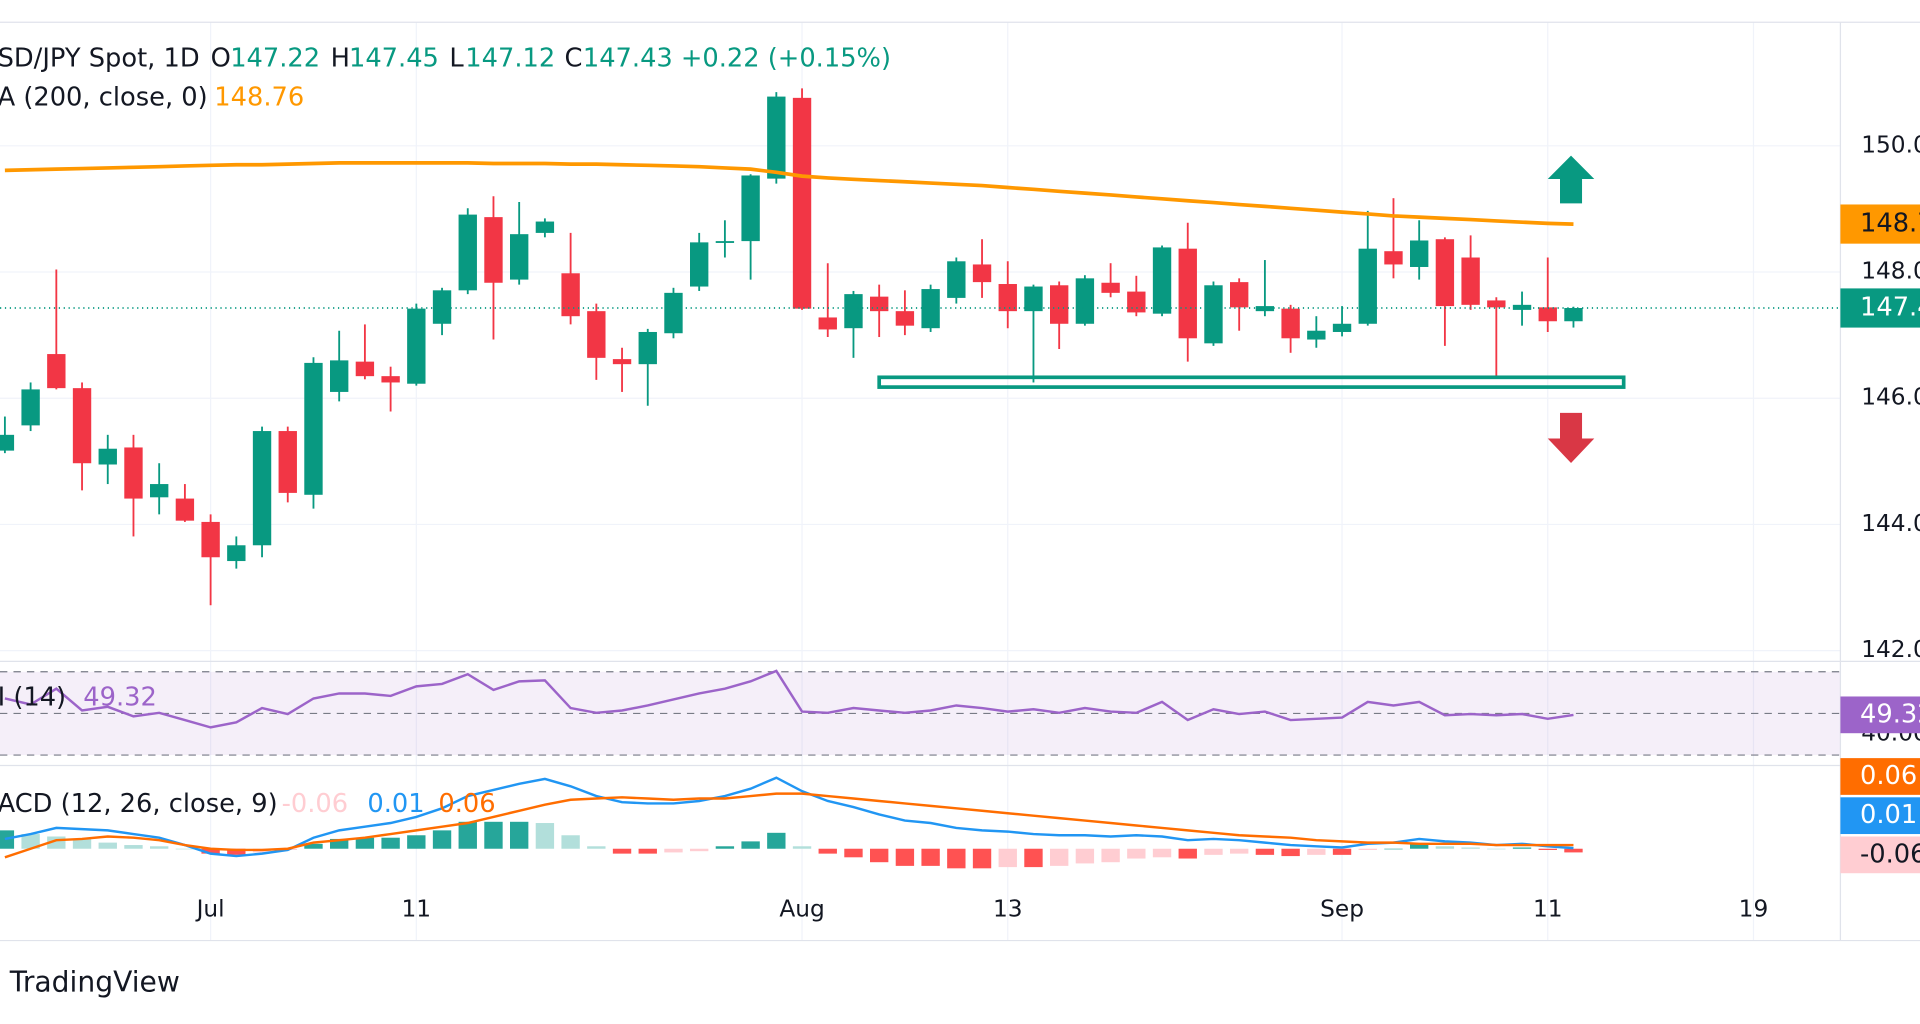 This screenshot has width=1920, height=1024. What do you see at coordinates (104, 98) in the screenshot?
I see `ma-title: A (200, close, 0)` at bounding box center [104, 98].